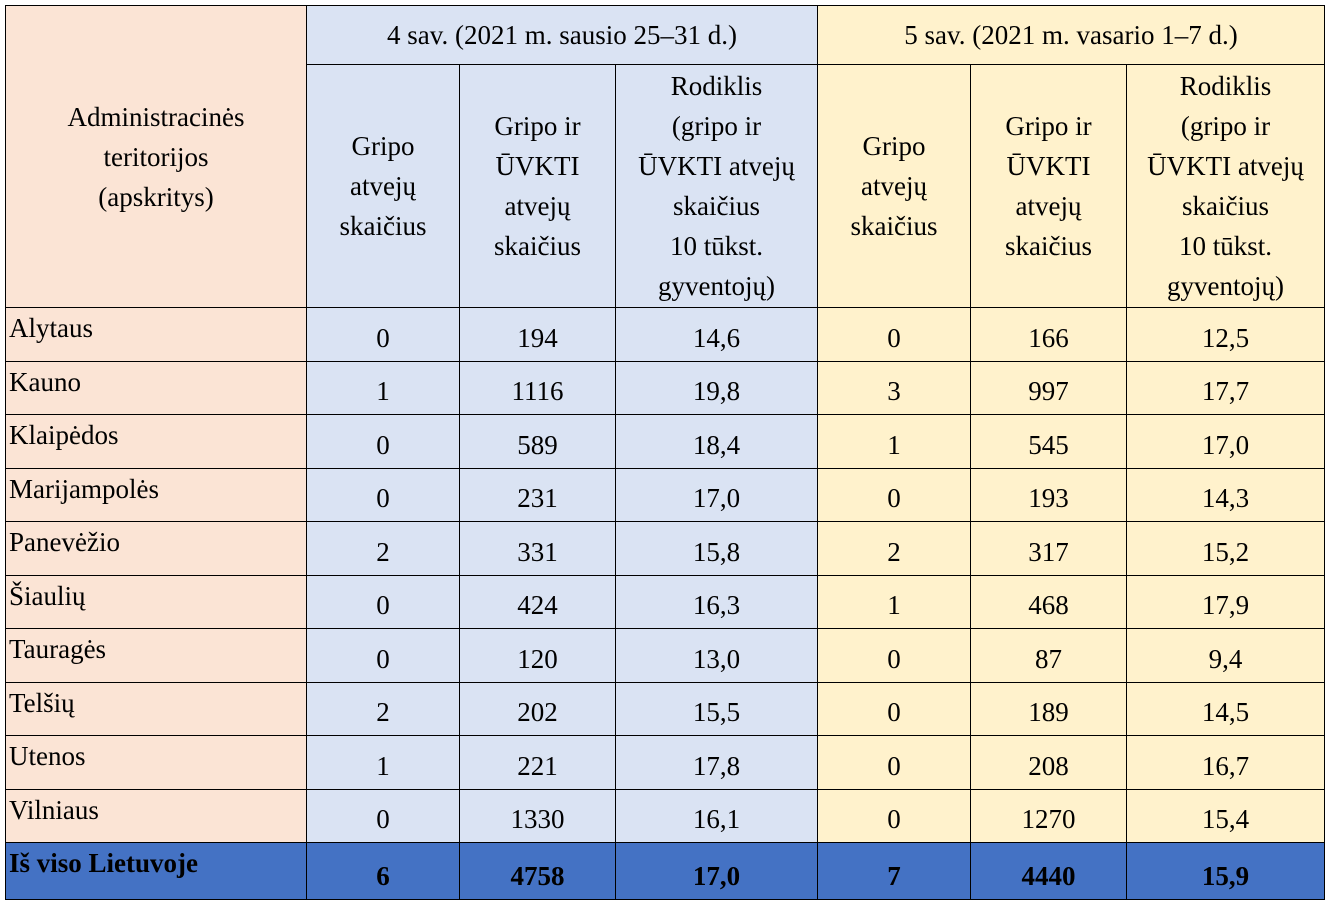  What do you see at coordinates (1225, 548) in the screenshot?
I see `w5-rate: 15,2` at bounding box center [1225, 548].